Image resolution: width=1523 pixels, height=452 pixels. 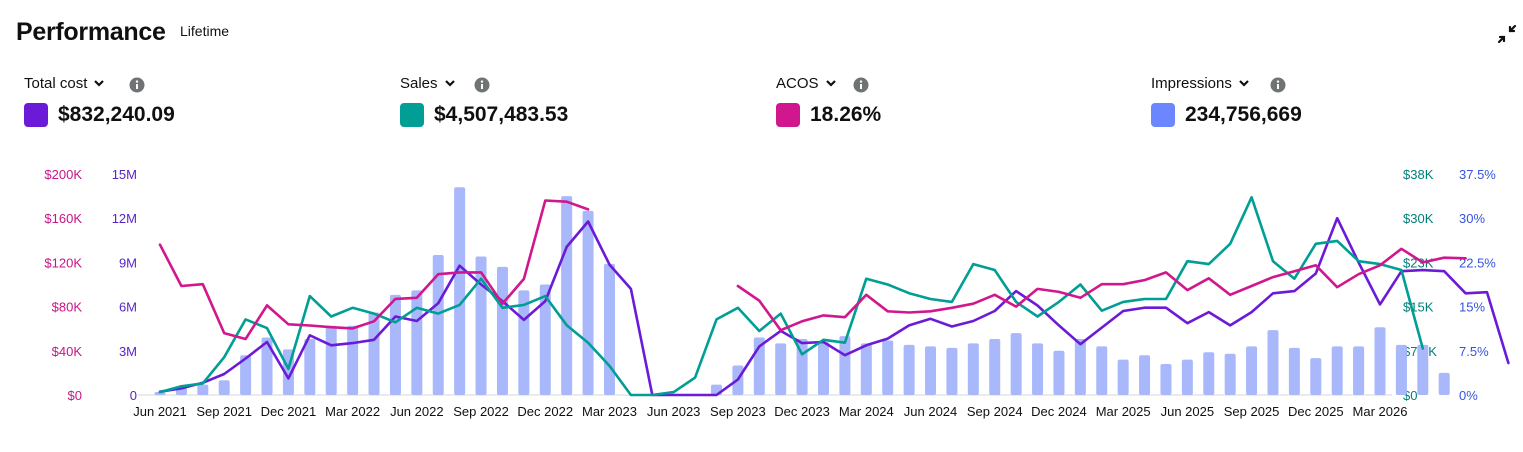 What do you see at coordinates (75, 395) in the screenshot?
I see `cost-axis-tick-label: $0` at bounding box center [75, 395].